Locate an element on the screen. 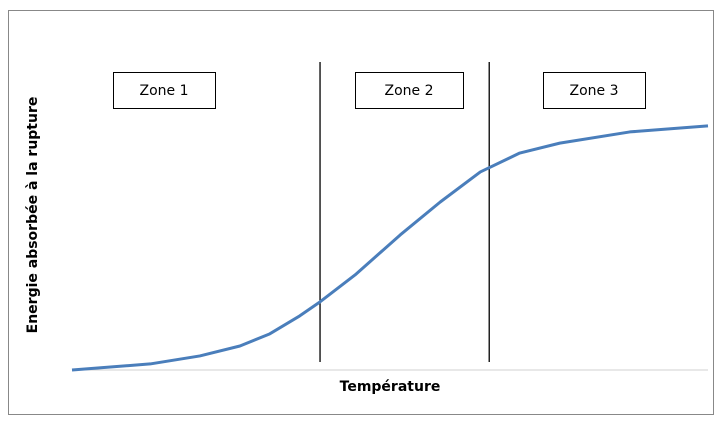  x-axis-label: Température is located at coordinates (390, 387).